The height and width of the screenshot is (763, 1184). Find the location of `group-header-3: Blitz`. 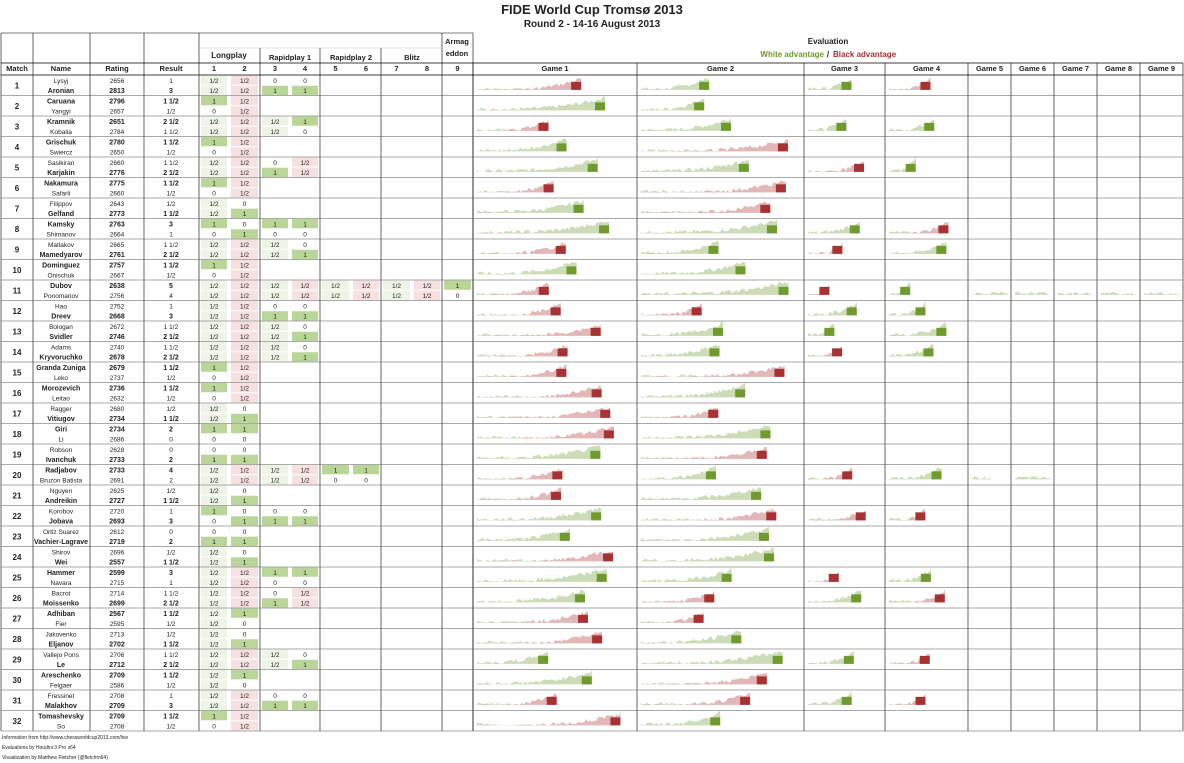

group-header-3: Blitz is located at coordinates (412, 57).